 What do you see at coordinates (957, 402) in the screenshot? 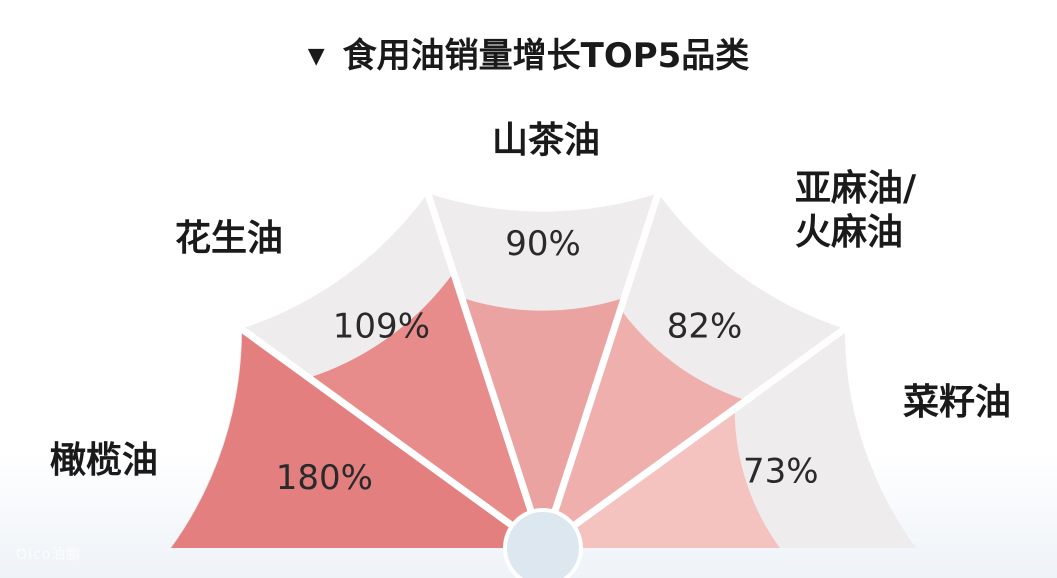
I see `category-label: 菜籽油` at bounding box center [957, 402].